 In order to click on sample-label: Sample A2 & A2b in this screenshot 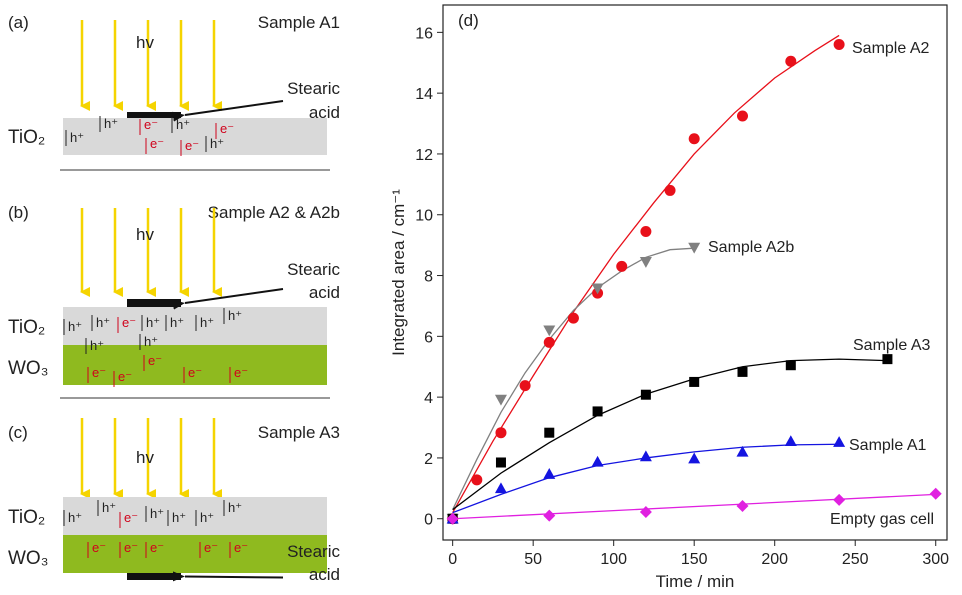, I will do `click(274, 212)`.